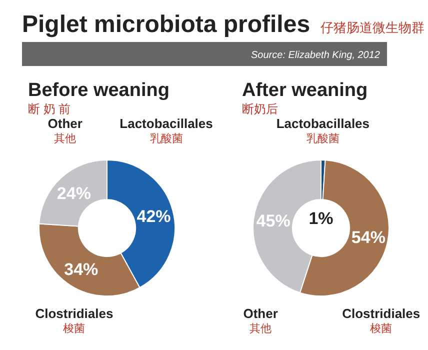 This screenshot has width=428, height=350. Describe the element at coordinates (321, 218) in the screenshot. I see `data-label: 1%` at that location.